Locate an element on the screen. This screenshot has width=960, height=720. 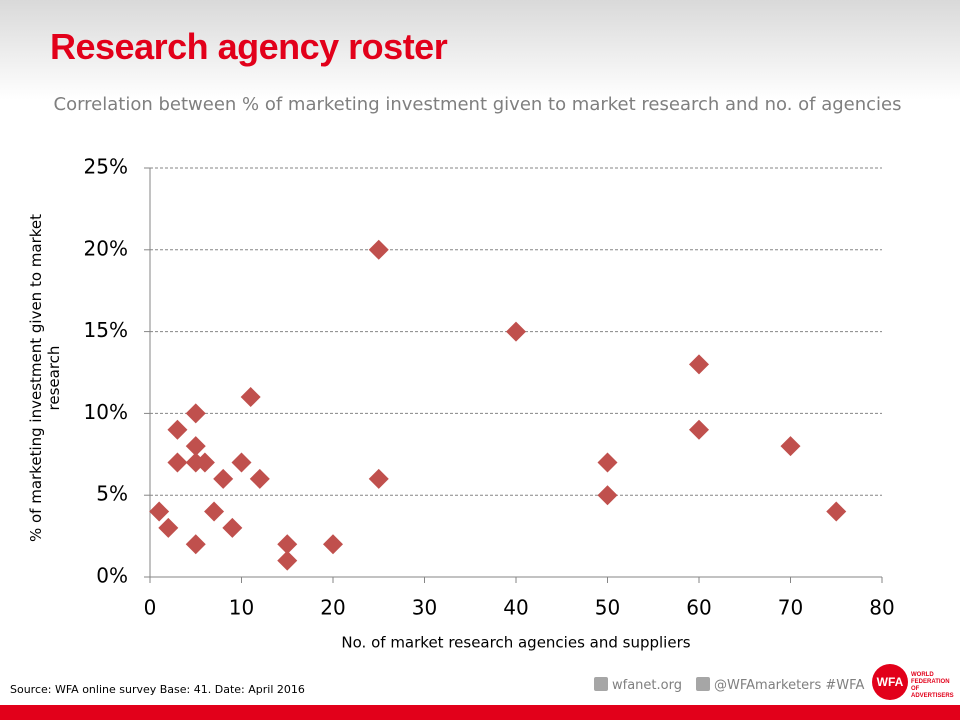
y-tick-label: 25% is located at coordinates (106, 167).